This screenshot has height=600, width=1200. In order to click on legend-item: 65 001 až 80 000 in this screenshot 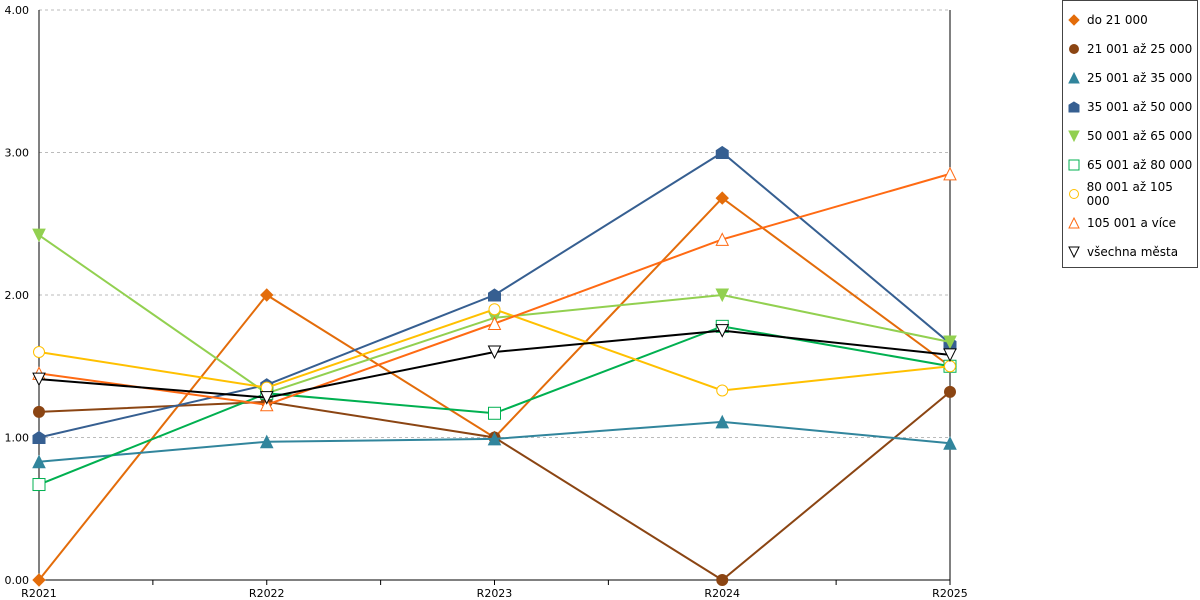, I will do `click(1129, 165)`.